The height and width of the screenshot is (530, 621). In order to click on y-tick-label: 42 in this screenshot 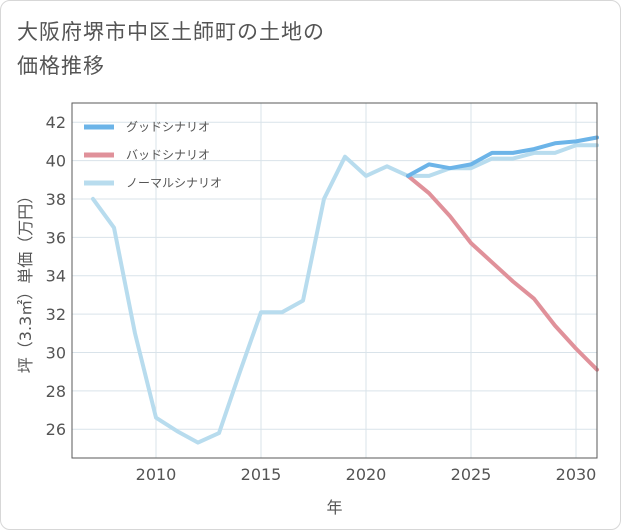, I will do `click(56, 122)`.